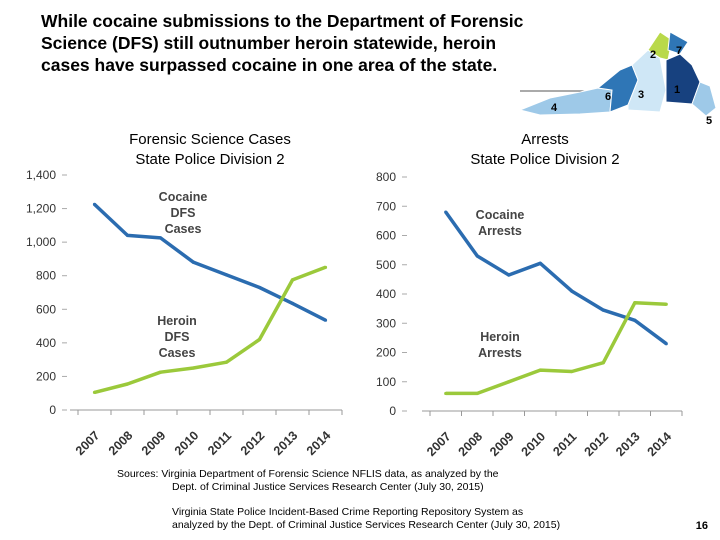 The height and width of the screenshot is (540, 720). What do you see at coordinates (500, 223) in the screenshot?
I see `series-label: Cocaine Arrests` at bounding box center [500, 223].